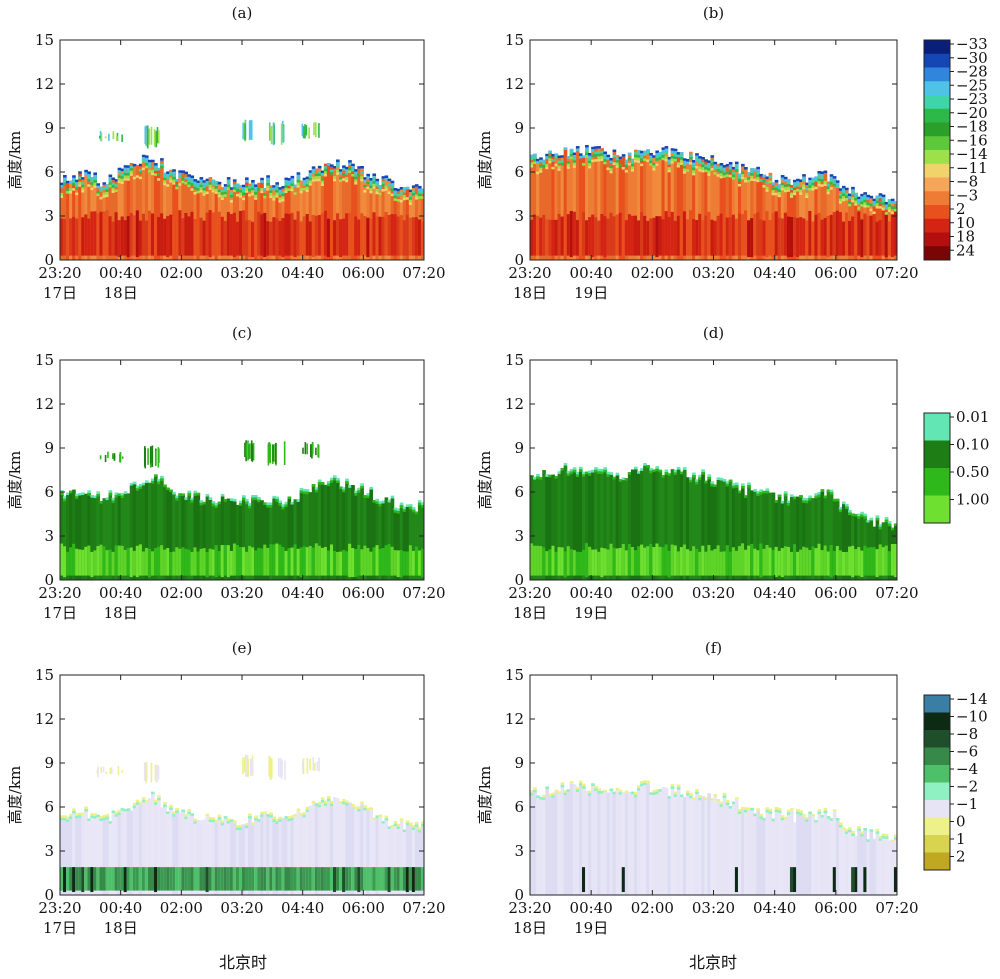 The image size is (1000, 979). Describe the element at coordinates (485, 160) in the screenshot. I see `y-axis-label: 高度/km` at that location.